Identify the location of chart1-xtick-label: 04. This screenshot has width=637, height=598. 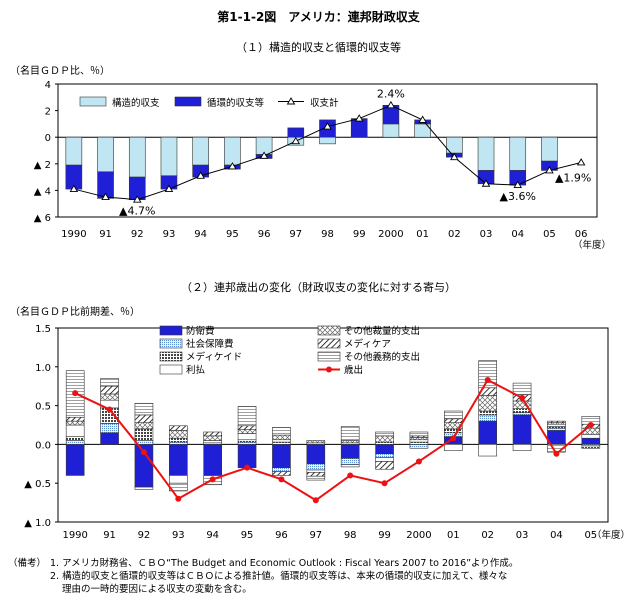
(517, 234).